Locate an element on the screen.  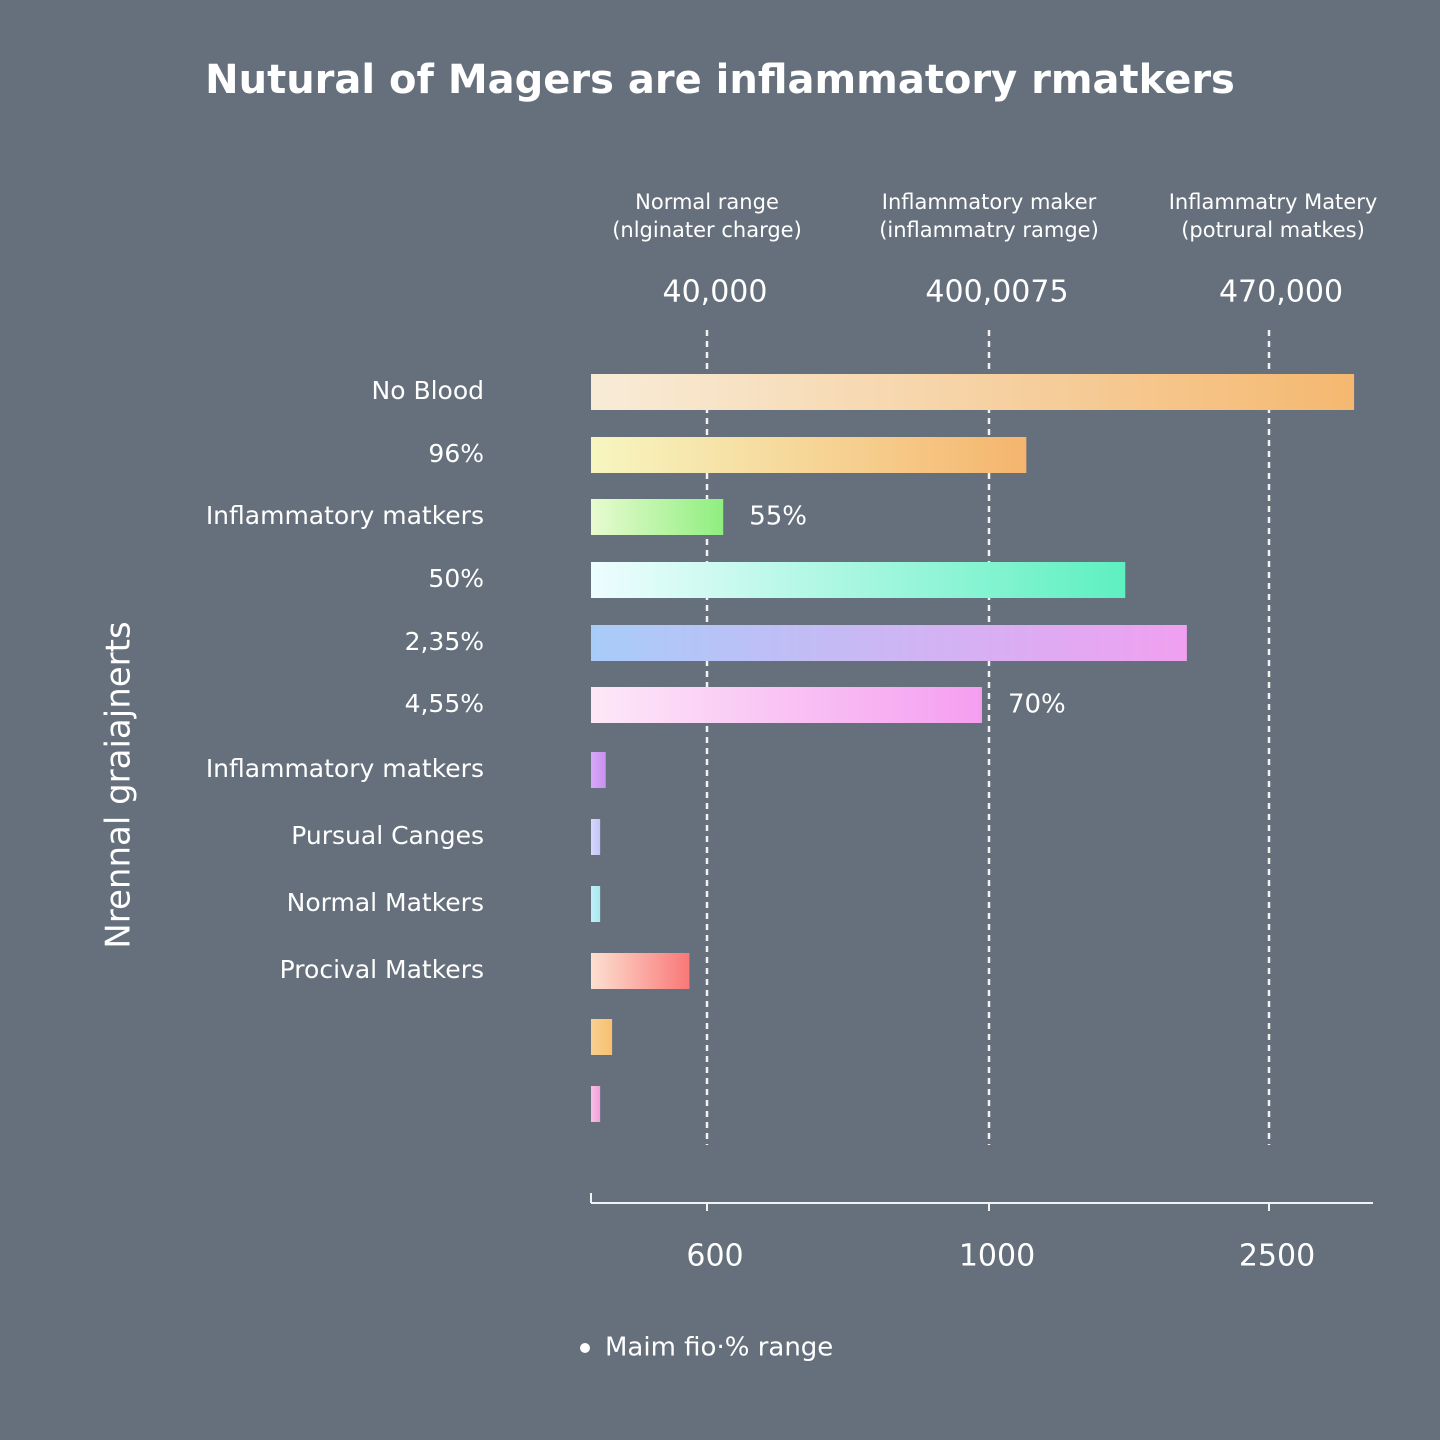
y-axis-label: Nrennal graiajnerts is located at coordinates (119, 784).